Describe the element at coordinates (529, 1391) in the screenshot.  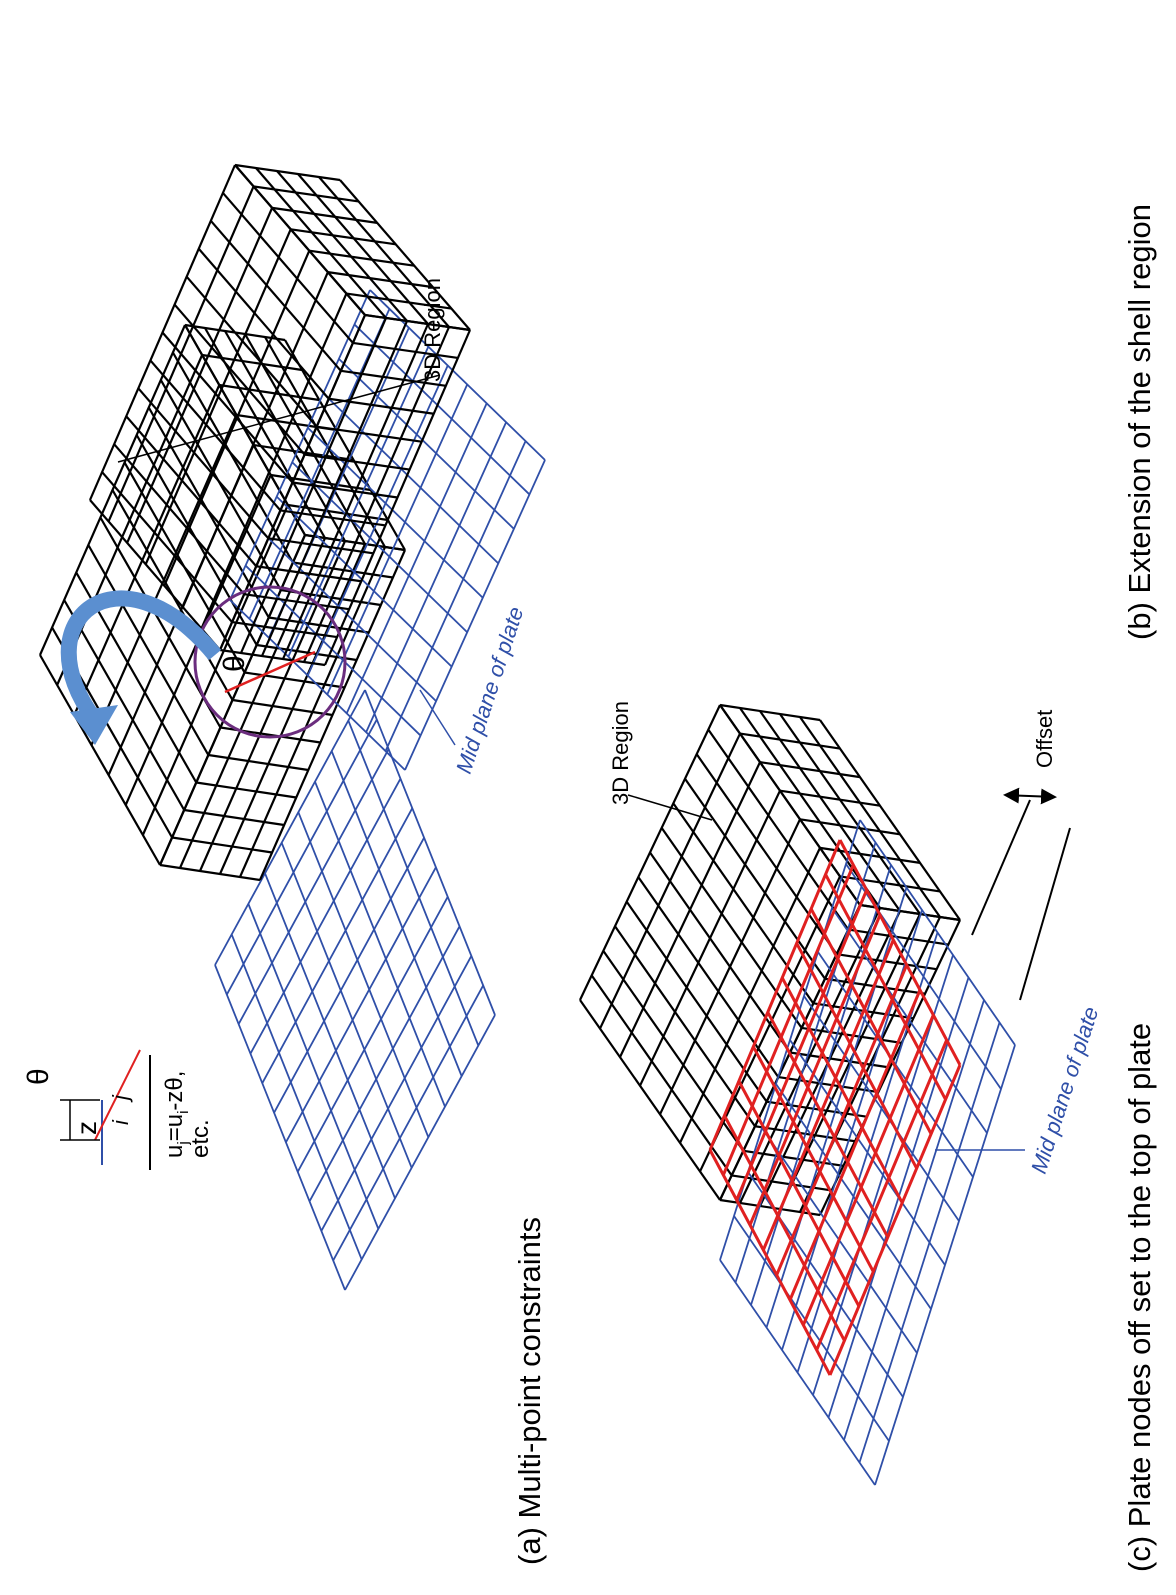
I see `caption: (a) Multi-point constraints` at that location.